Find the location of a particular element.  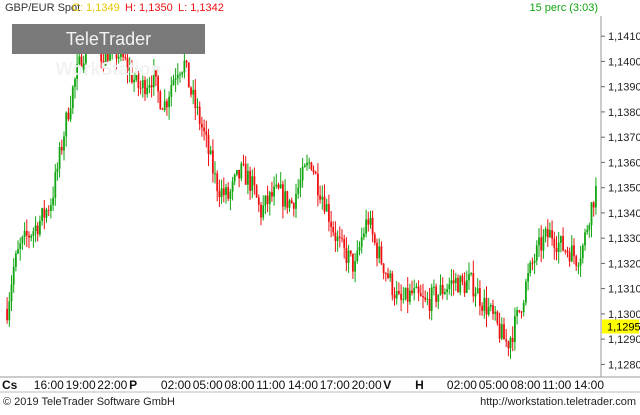

teletrader-watermark: TeleTrader WorkStation is located at coordinates (108, 51).